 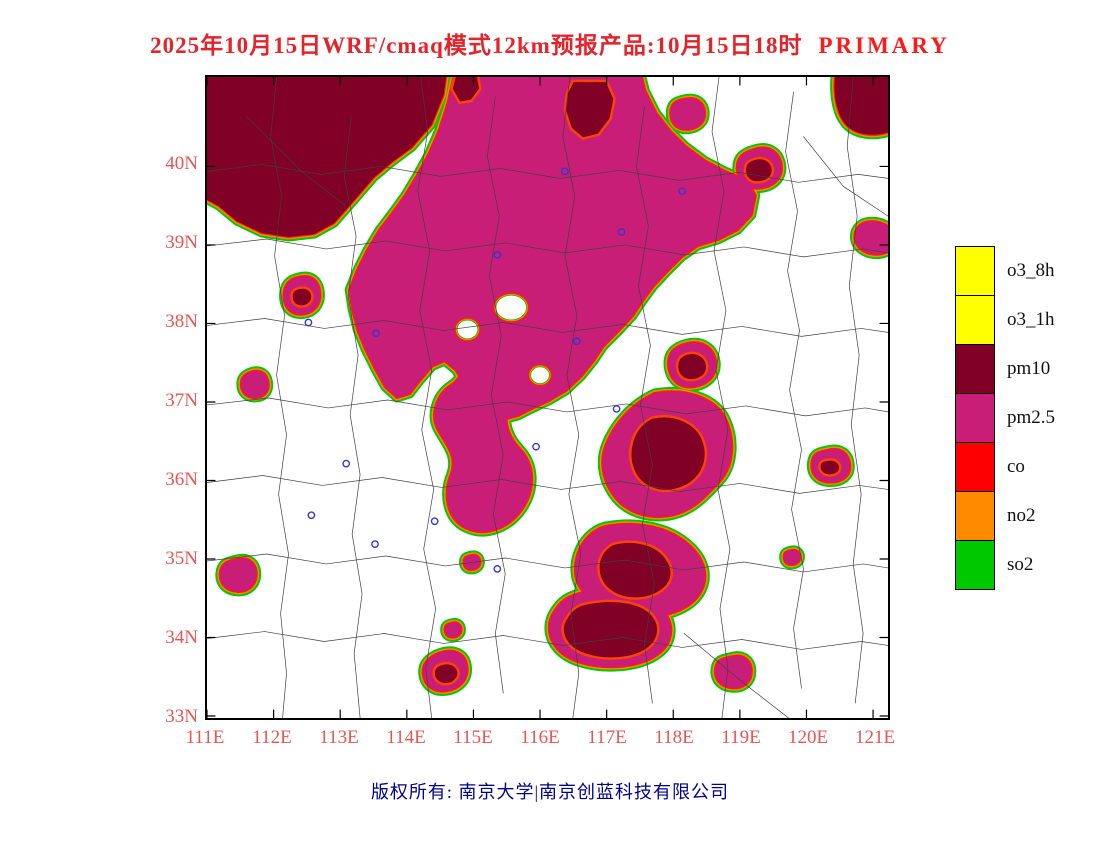 I want to click on y-axis-label-39N: 39N, so click(x=181, y=242).